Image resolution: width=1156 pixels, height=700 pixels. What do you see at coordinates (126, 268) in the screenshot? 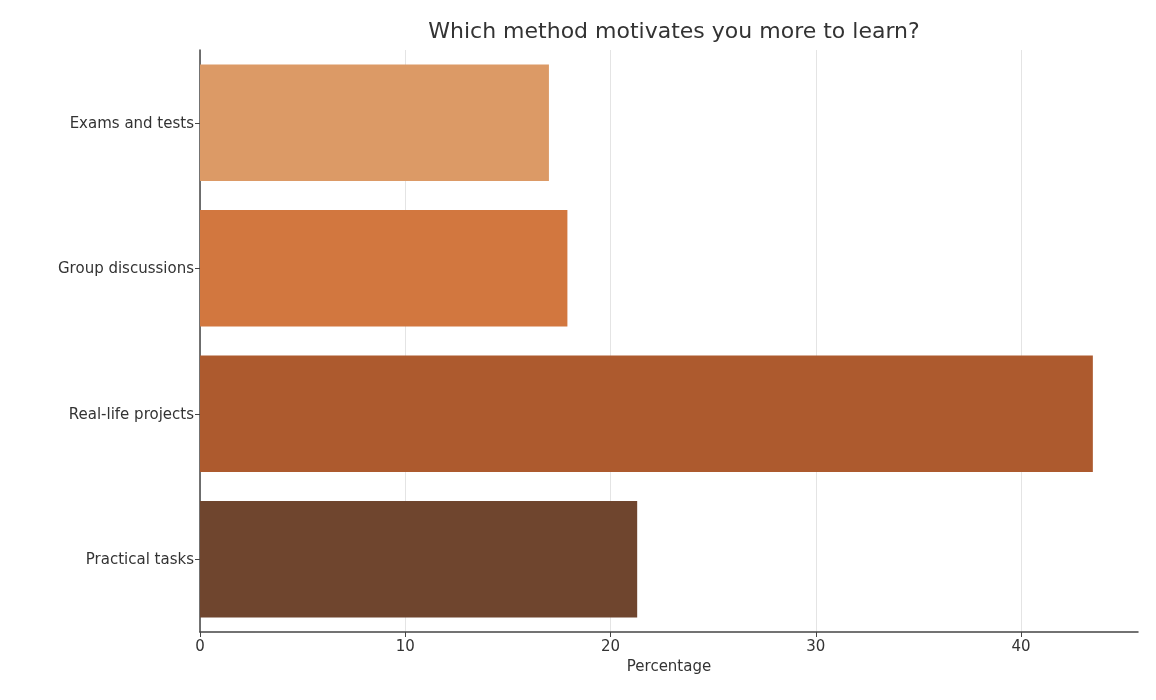
I see `y-tick-label: Group discussions` at bounding box center [126, 268].